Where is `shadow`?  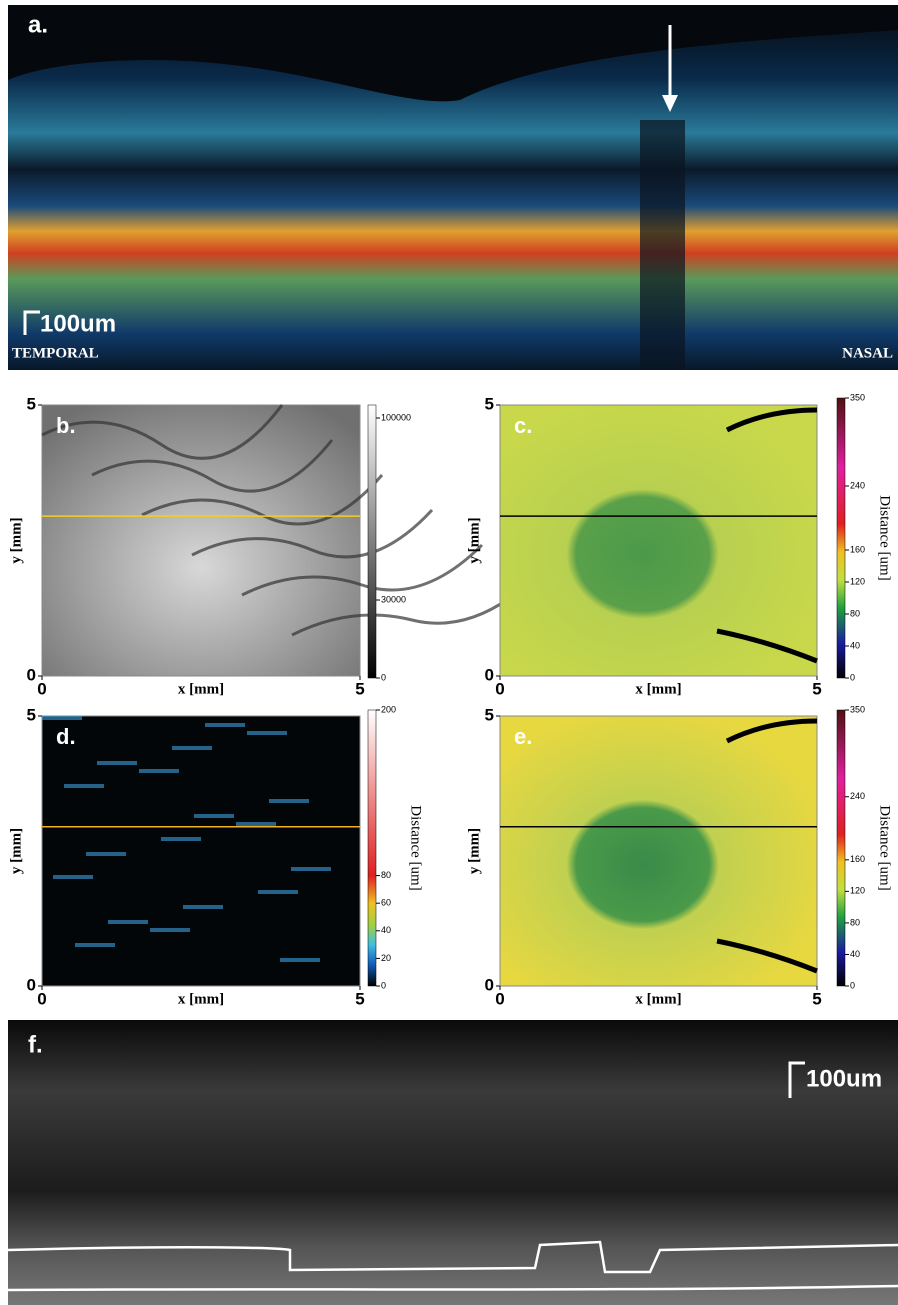 shadow is located at coordinates (662, 245).